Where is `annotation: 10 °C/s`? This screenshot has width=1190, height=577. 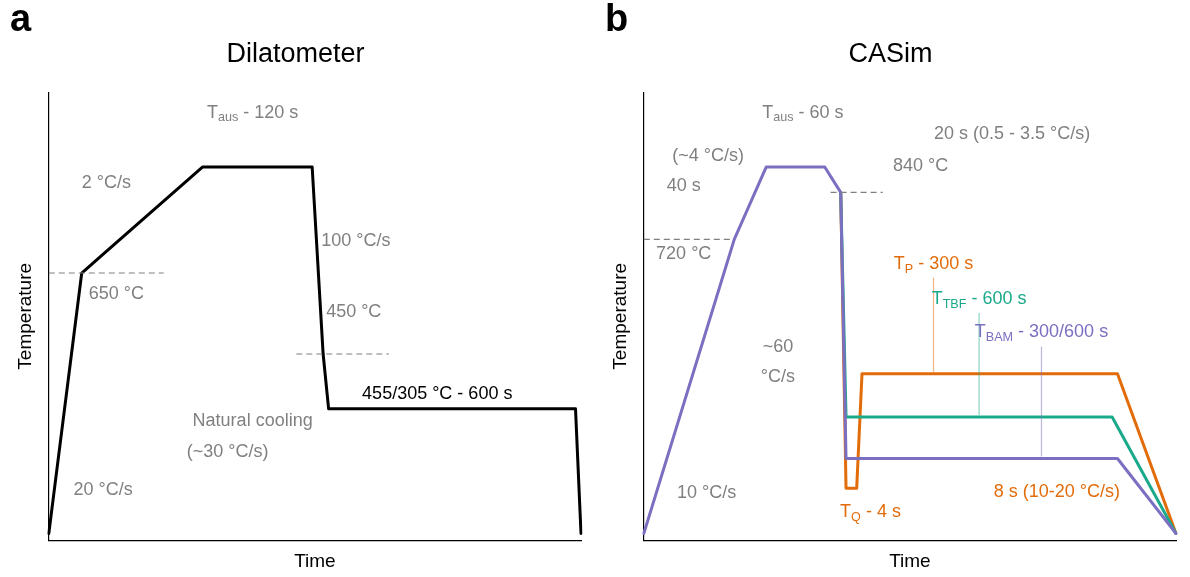 annotation: 10 °C/s is located at coordinates (706, 491).